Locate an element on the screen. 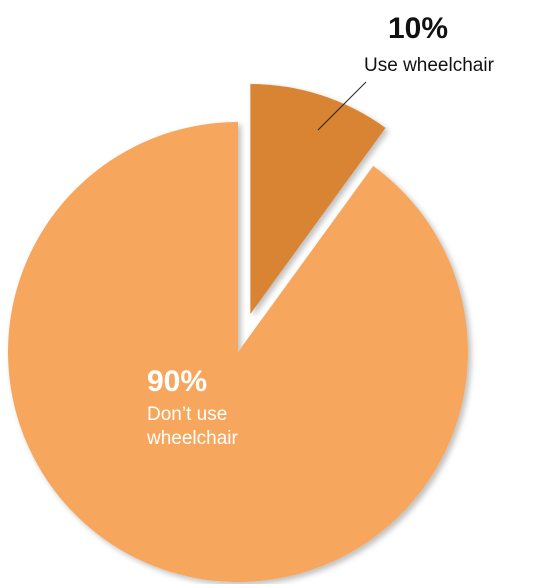  category-label: Use wheelchair is located at coordinates (429, 65).